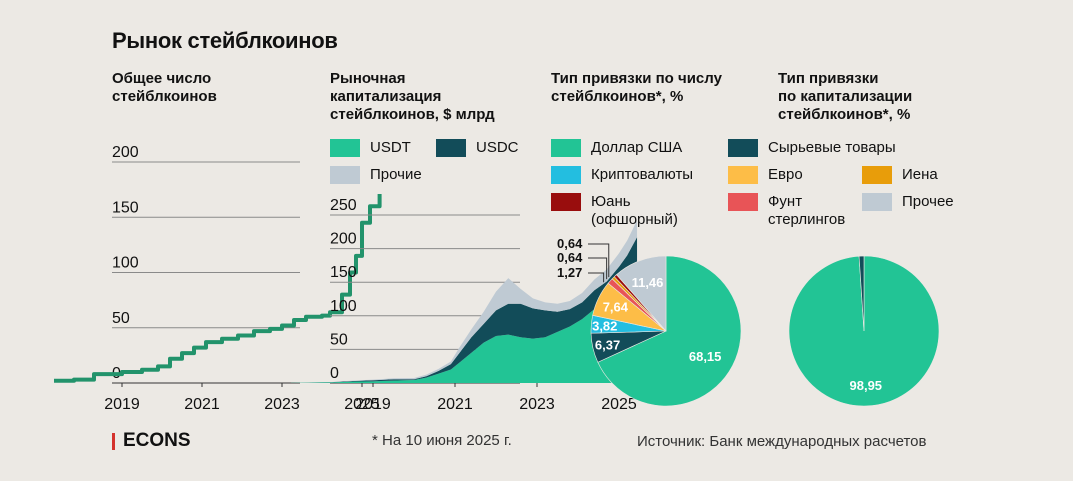 The image size is (1073, 481). What do you see at coordinates (442, 440) in the screenshot?
I see `footnote: * На 10 июня 2025 г.` at bounding box center [442, 440].